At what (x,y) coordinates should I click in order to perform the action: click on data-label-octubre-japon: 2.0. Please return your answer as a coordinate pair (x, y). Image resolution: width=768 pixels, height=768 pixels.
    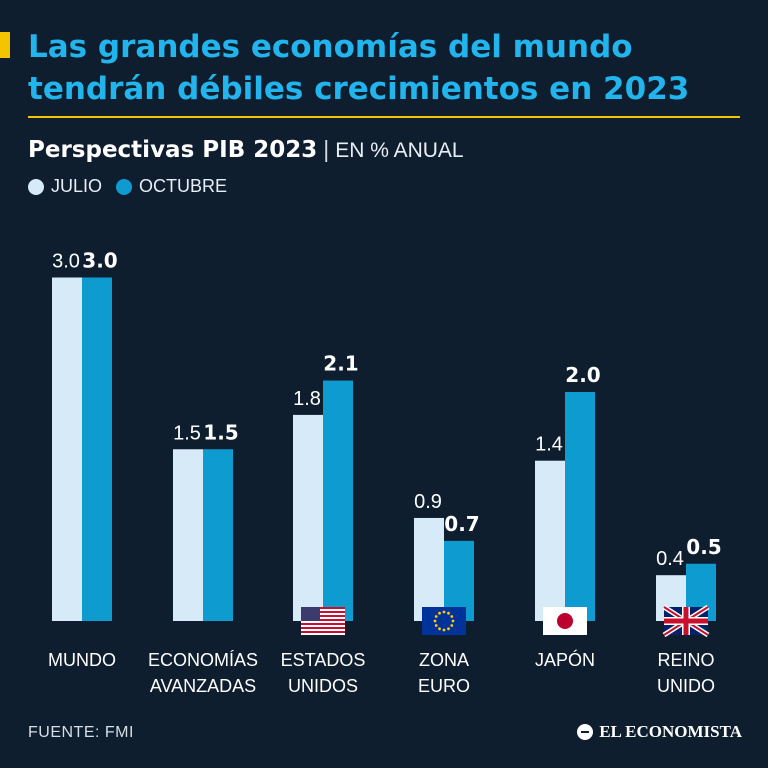
    Looking at the image, I should click on (582, 375).